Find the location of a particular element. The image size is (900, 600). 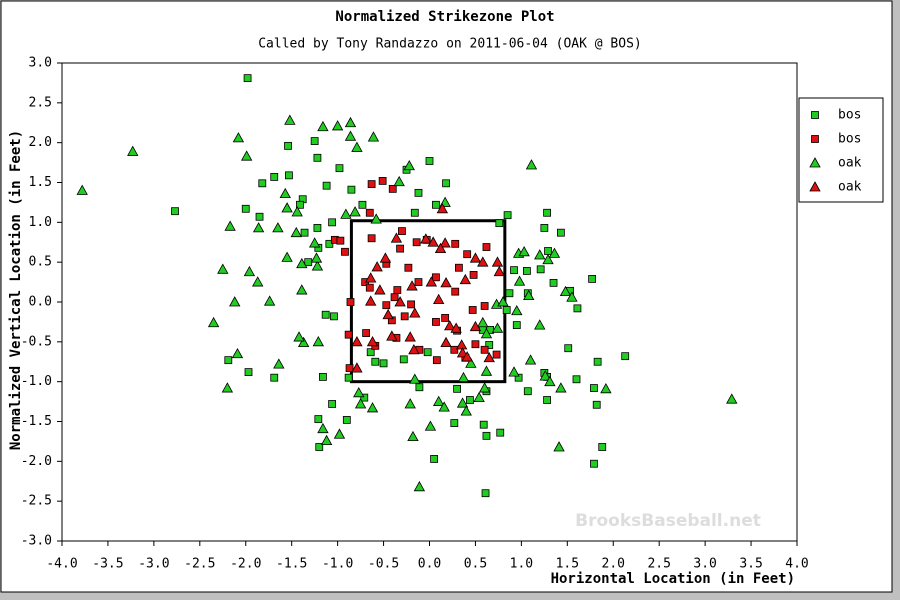

x-axis-title: Horizontal Location (in Feet) is located at coordinates (673, 579).